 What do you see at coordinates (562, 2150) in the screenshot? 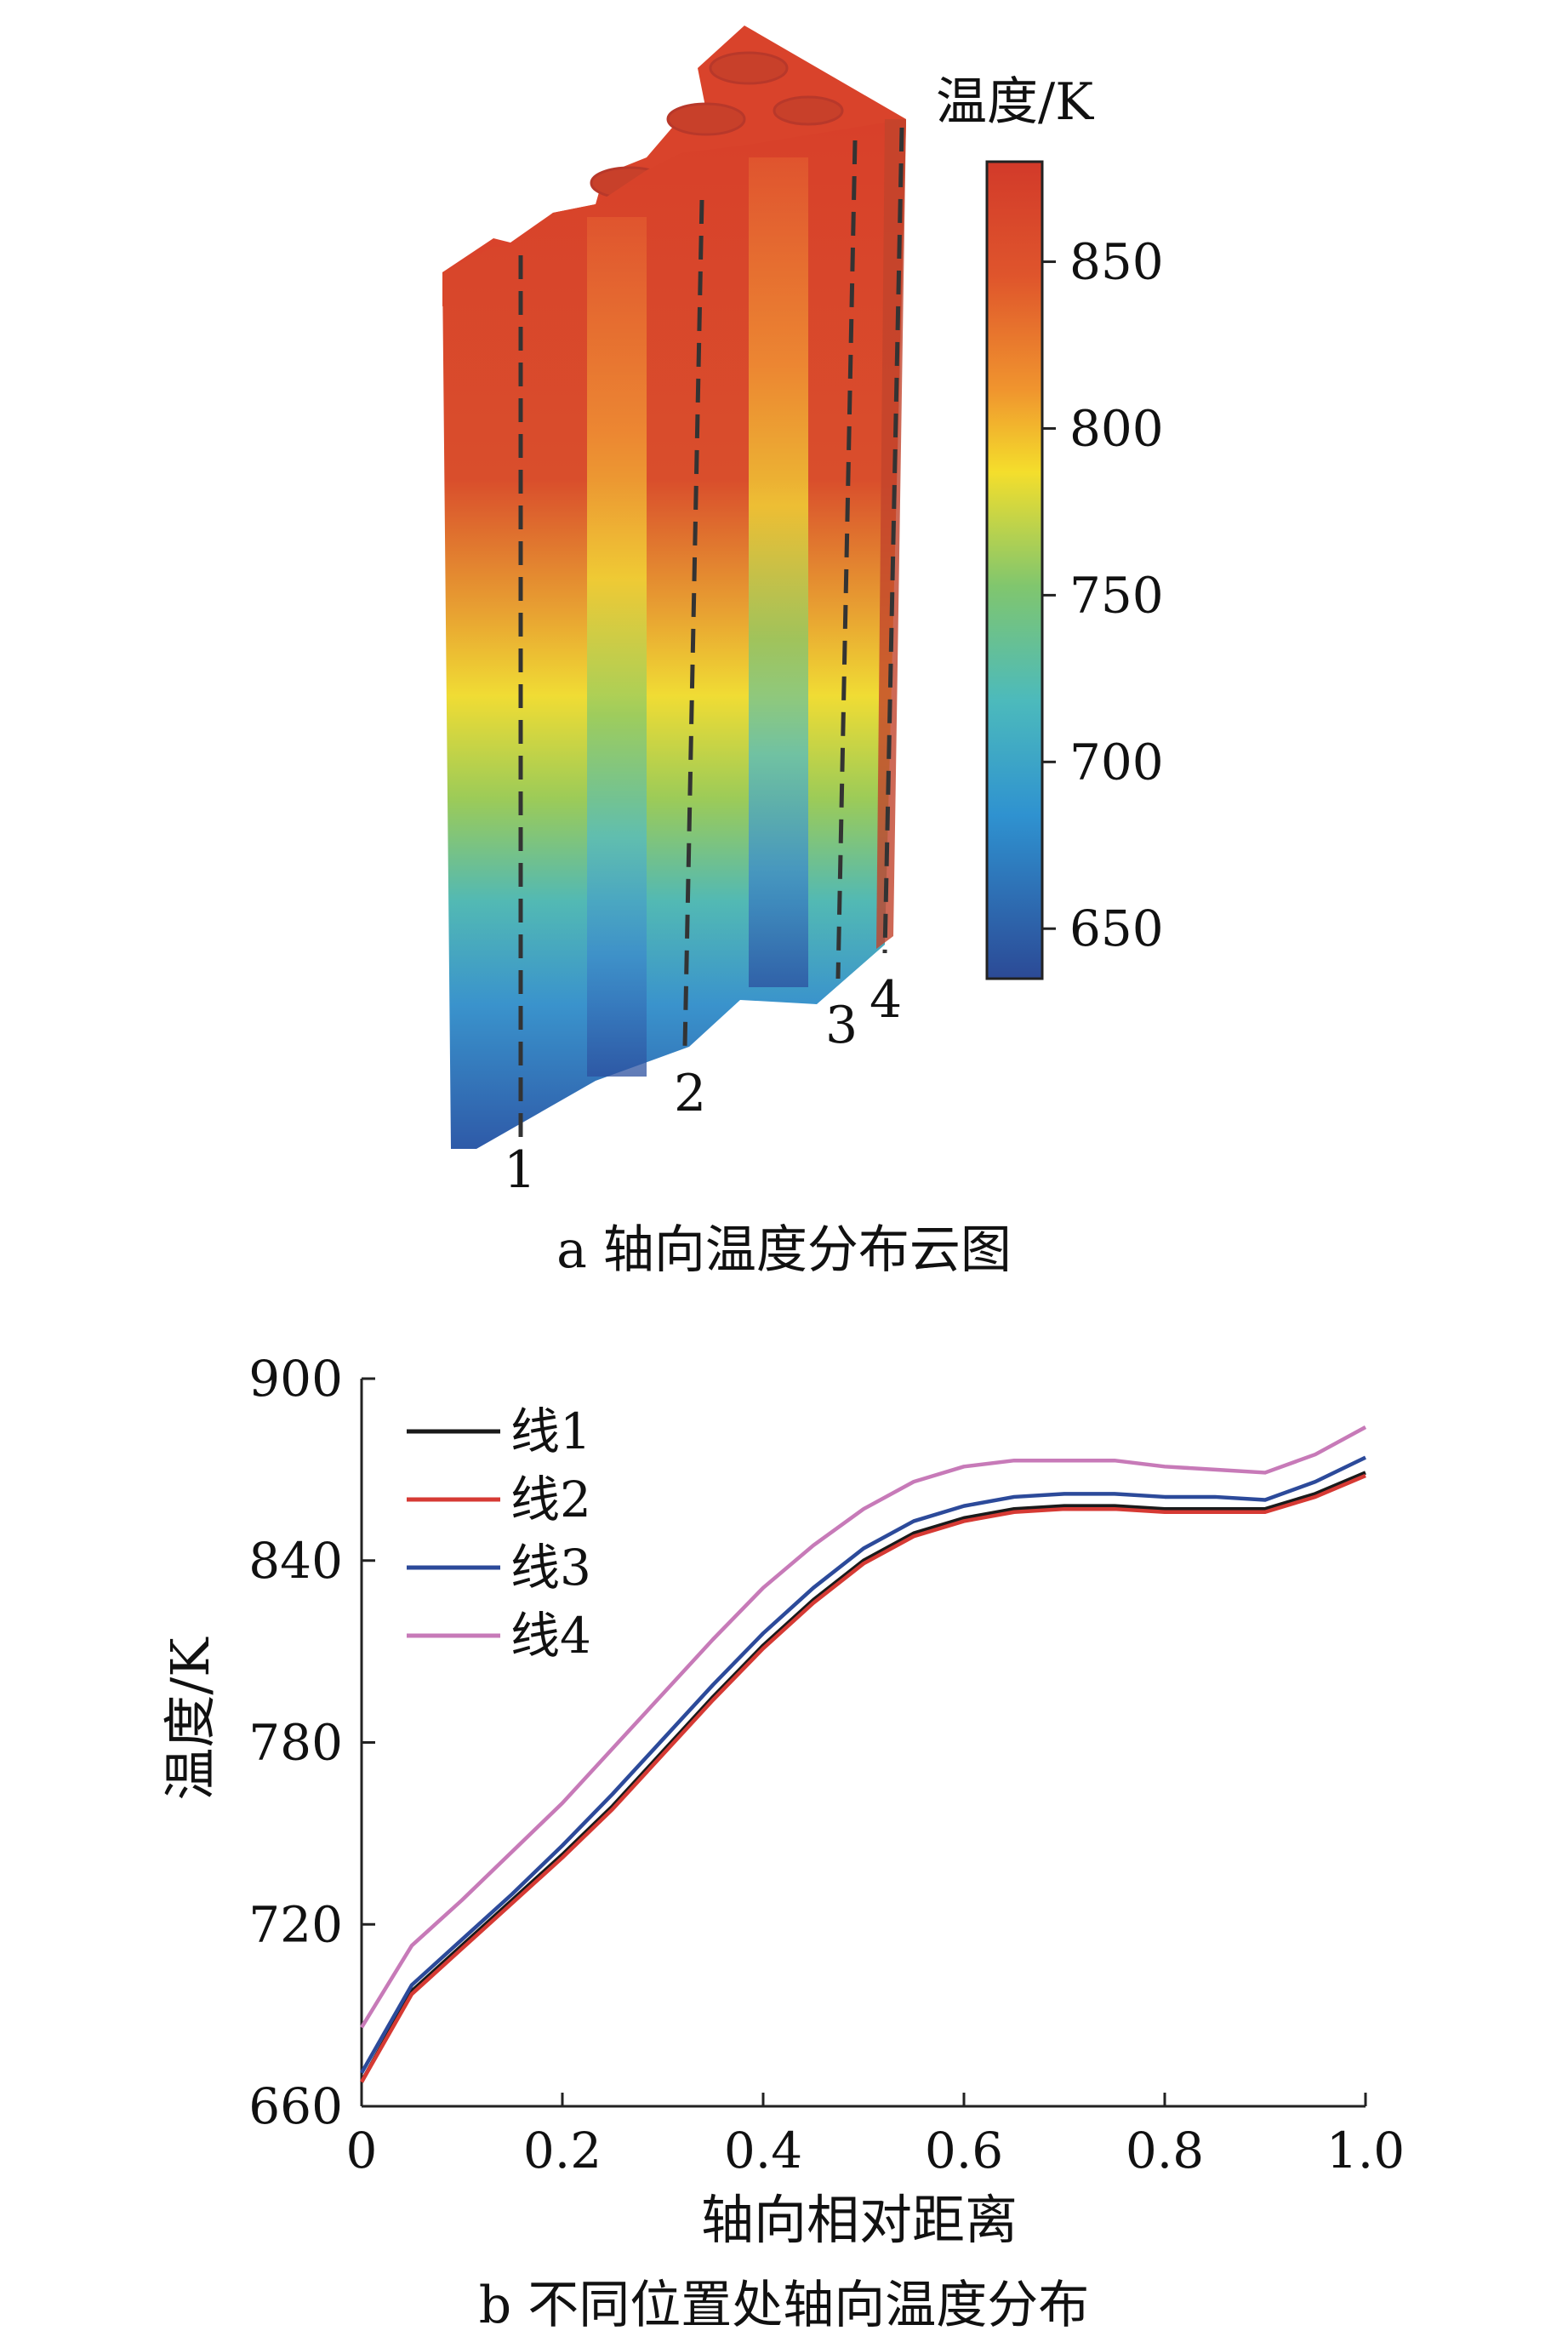
I see `x-tick-label: 0.2` at bounding box center [562, 2150].